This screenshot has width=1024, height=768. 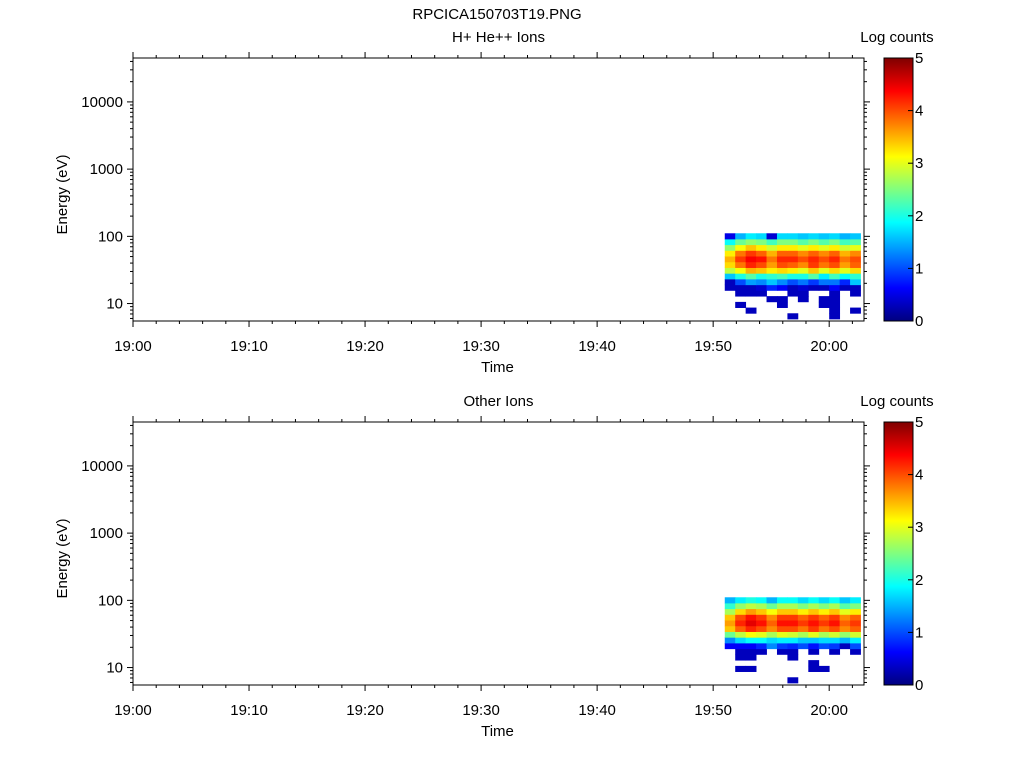 I want to click on colorbar-label: Log counts, so click(x=896, y=37).